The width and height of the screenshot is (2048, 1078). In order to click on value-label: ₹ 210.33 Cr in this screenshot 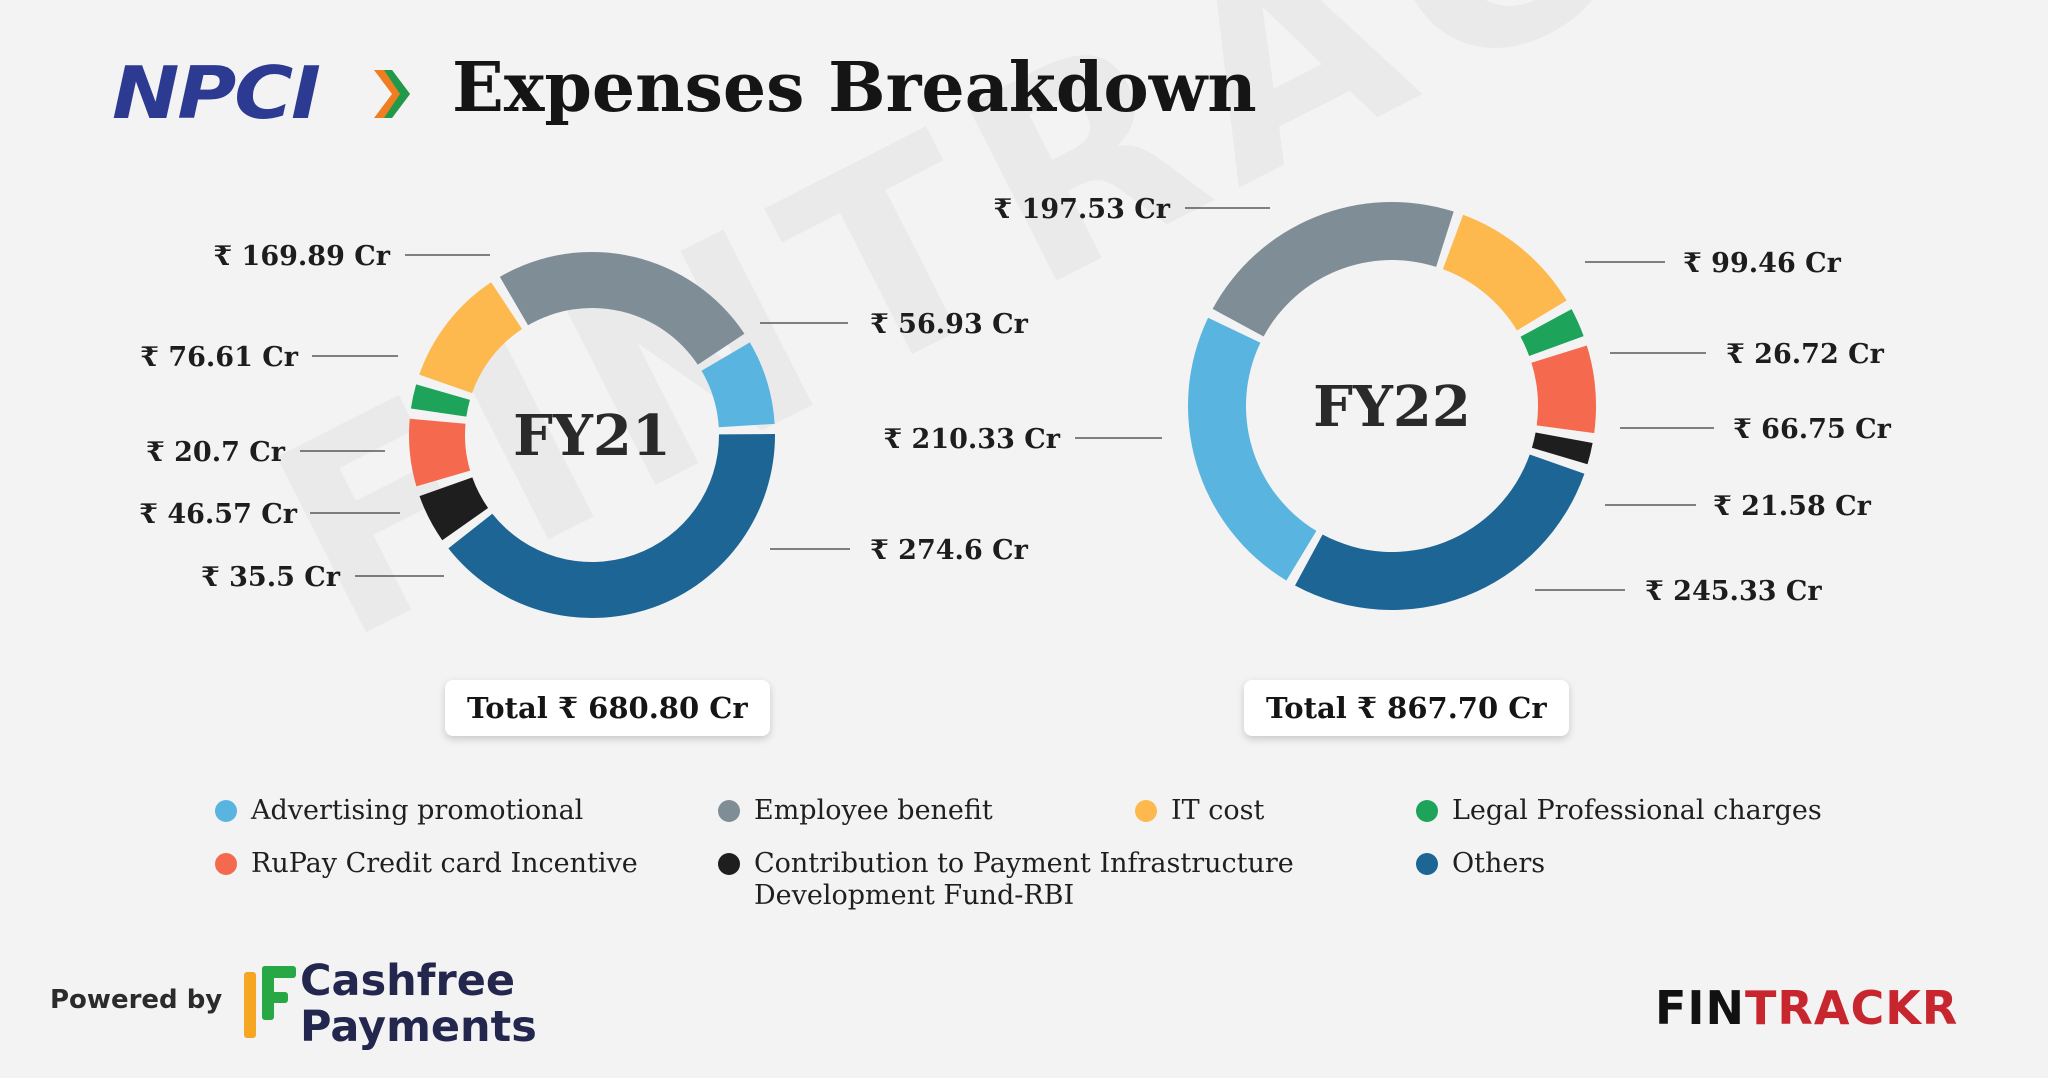, I will do `click(971, 439)`.